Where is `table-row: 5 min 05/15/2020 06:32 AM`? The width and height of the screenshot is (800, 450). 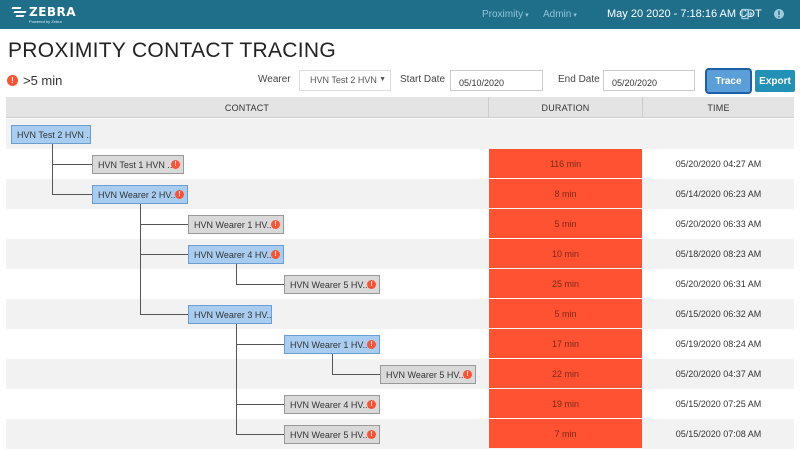 table-row: 5 min 05/15/2020 06:32 AM is located at coordinates (400, 314).